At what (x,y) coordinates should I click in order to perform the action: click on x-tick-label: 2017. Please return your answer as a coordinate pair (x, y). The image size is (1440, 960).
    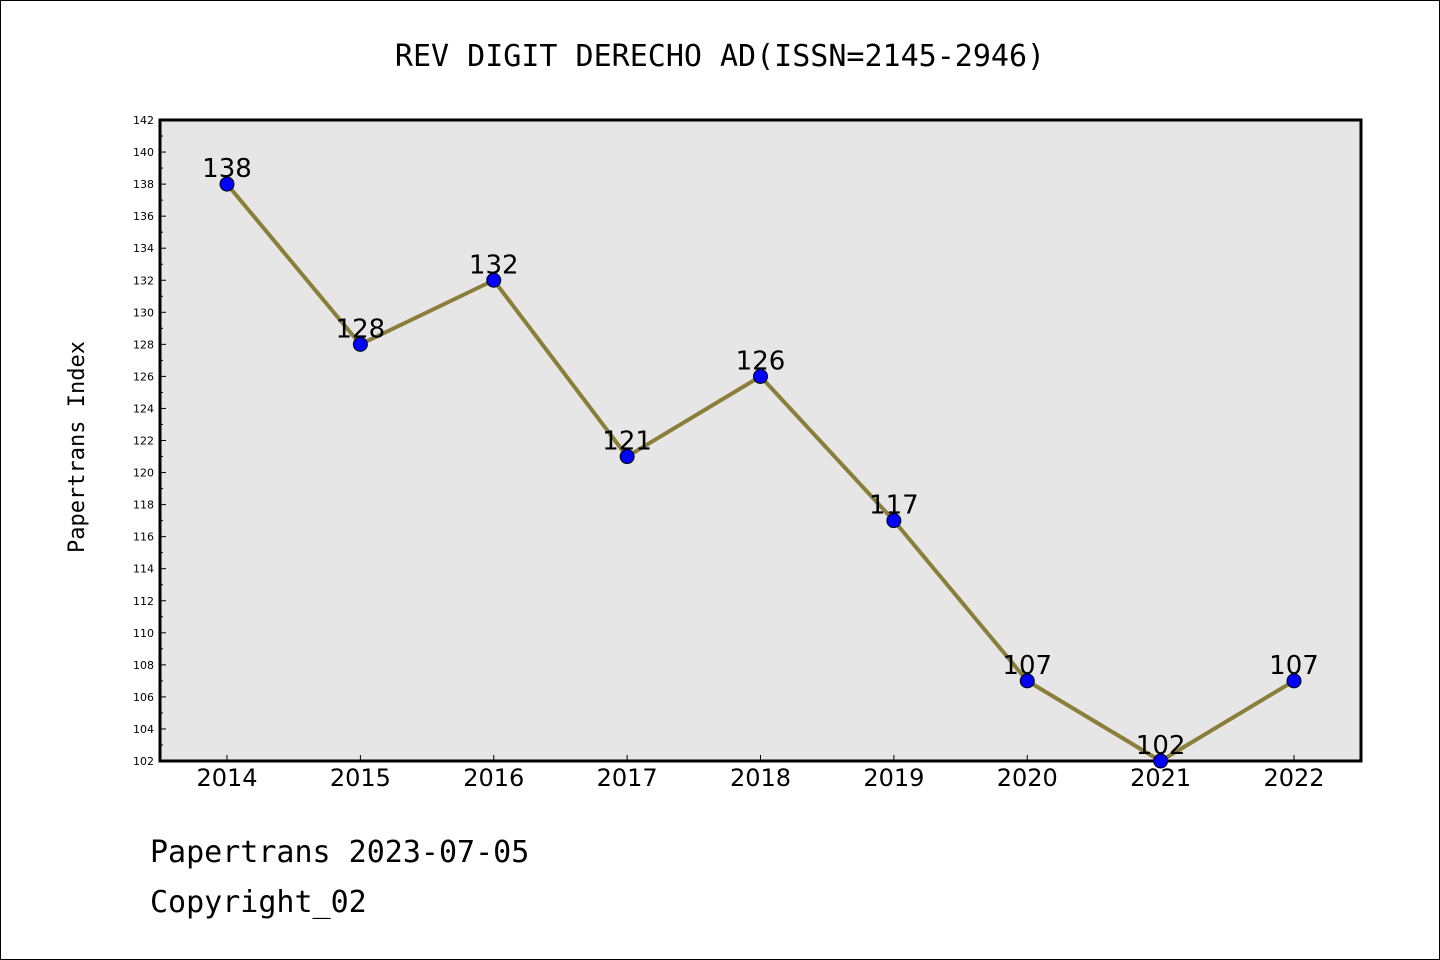
    Looking at the image, I should click on (627, 778).